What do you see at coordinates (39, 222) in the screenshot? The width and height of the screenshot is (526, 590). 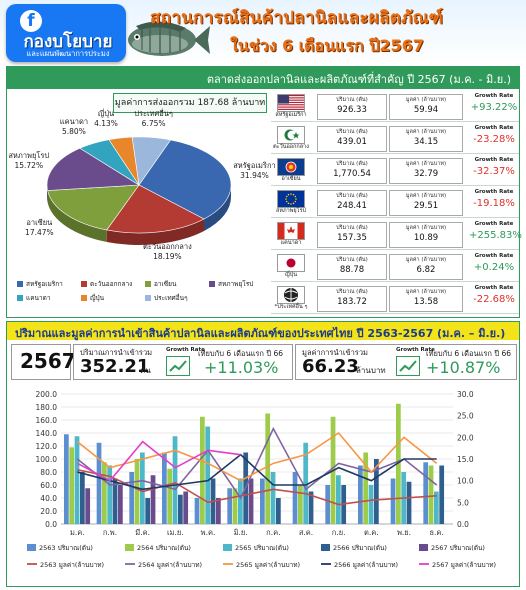 I see `pie-label-name: อาเซียน` at bounding box center [39, 222].